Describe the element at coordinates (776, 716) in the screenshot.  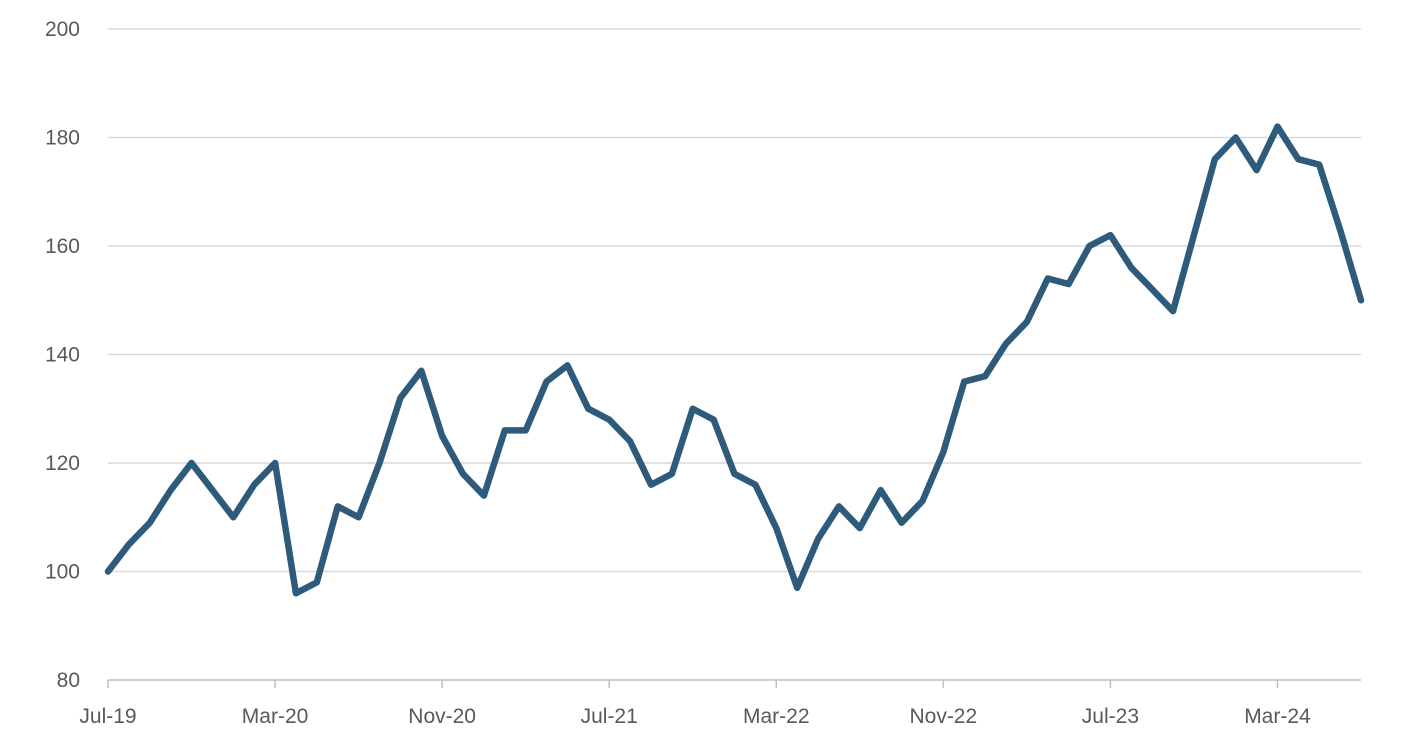
I see `x-tick-label: Mar-22` at that location.